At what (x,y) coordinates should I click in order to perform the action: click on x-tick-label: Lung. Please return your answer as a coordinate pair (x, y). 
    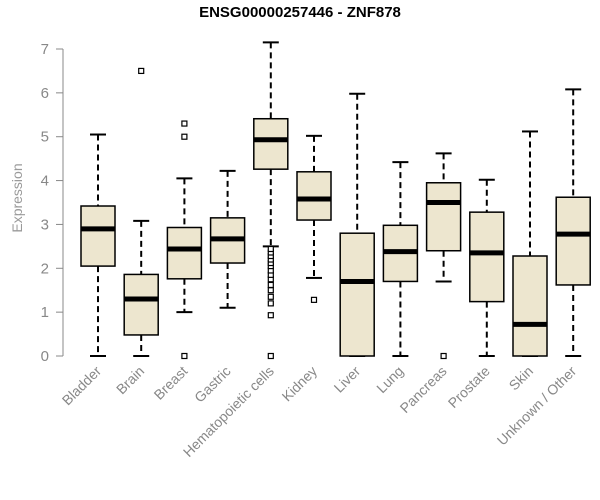
    Looking at the image, I should click on (389, 379).